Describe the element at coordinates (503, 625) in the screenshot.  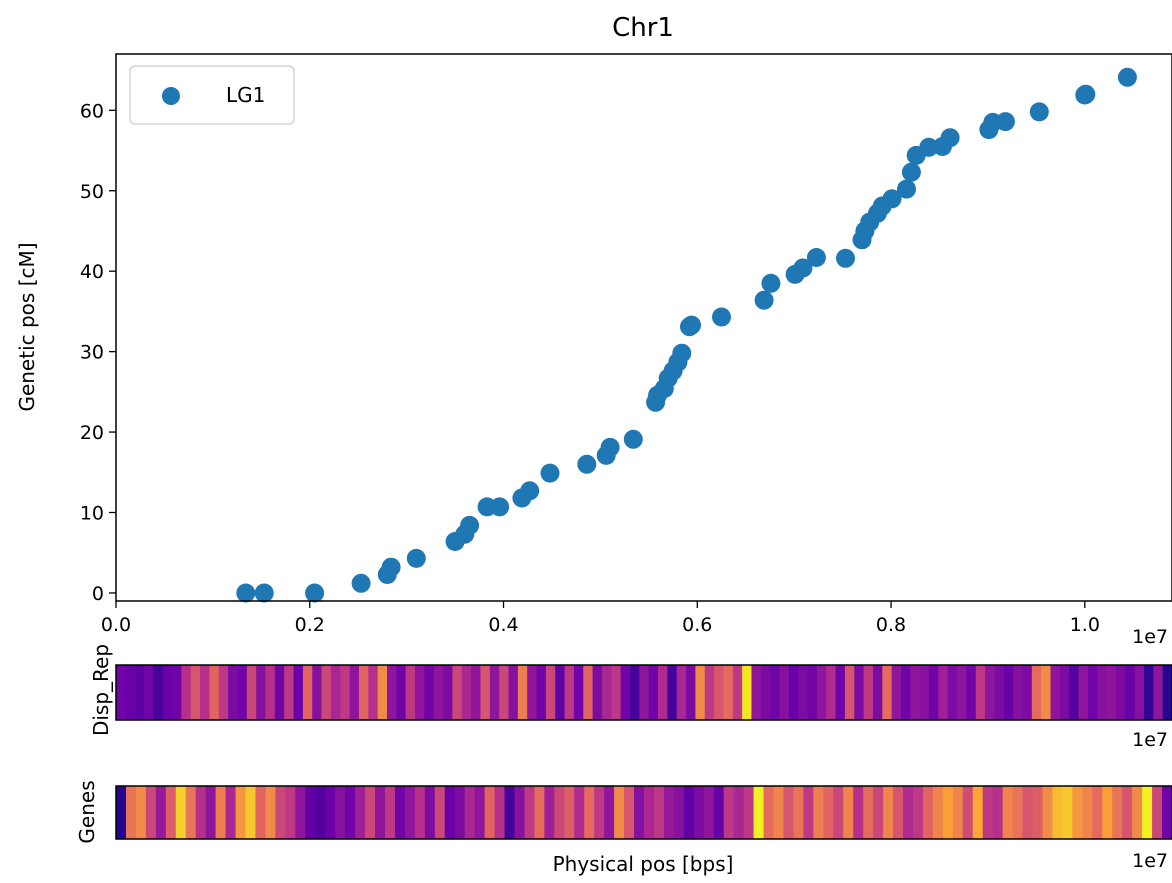
I see `x-tick-label: 0.4` at that location.